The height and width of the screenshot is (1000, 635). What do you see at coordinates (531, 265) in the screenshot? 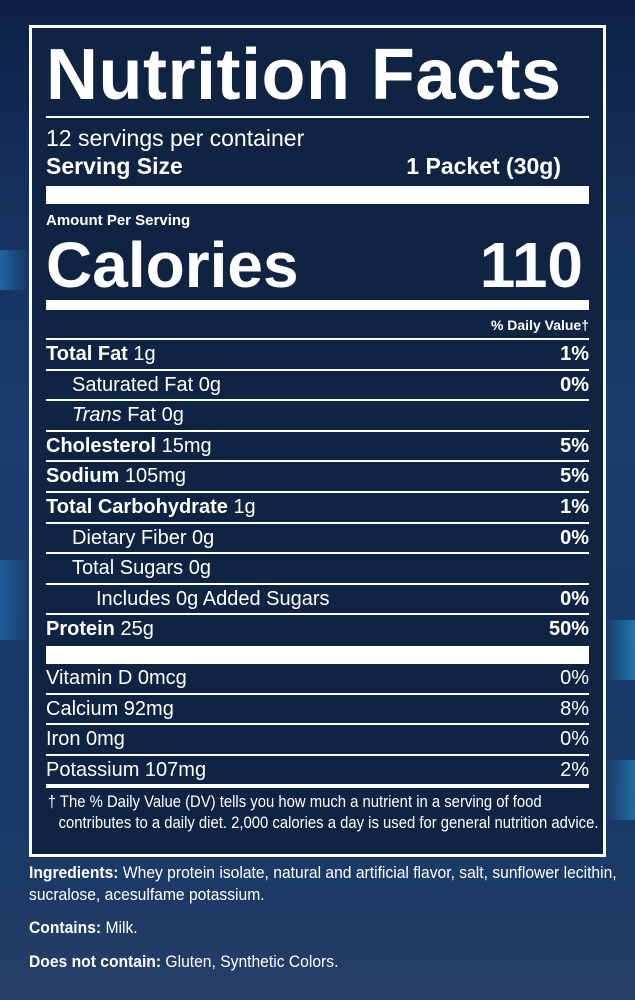
I see `calories-value: 110` at bounding box center [531, 265].